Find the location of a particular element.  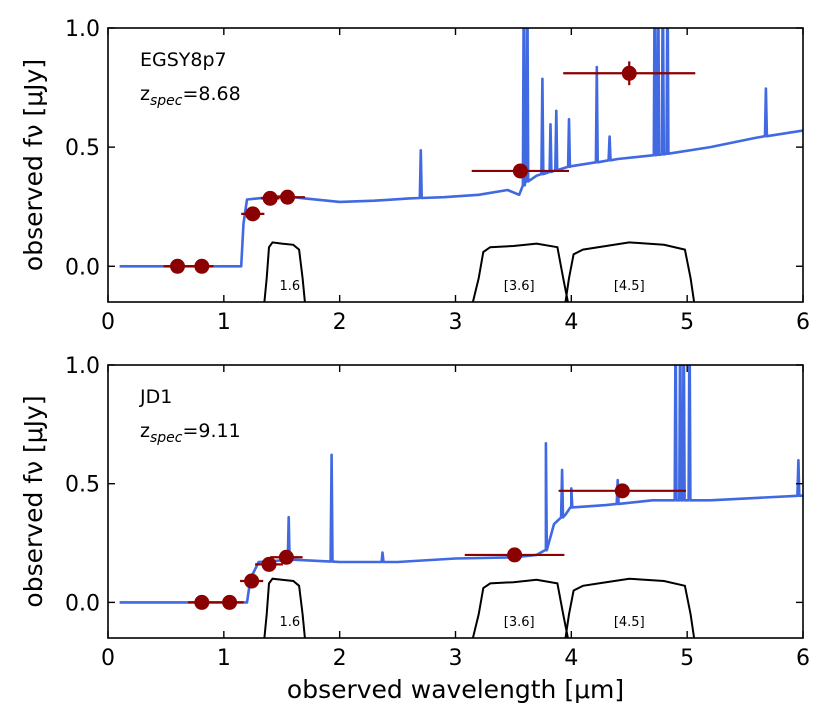

redshift-label: zspec=8.68 is located at coordinates (190, 96).